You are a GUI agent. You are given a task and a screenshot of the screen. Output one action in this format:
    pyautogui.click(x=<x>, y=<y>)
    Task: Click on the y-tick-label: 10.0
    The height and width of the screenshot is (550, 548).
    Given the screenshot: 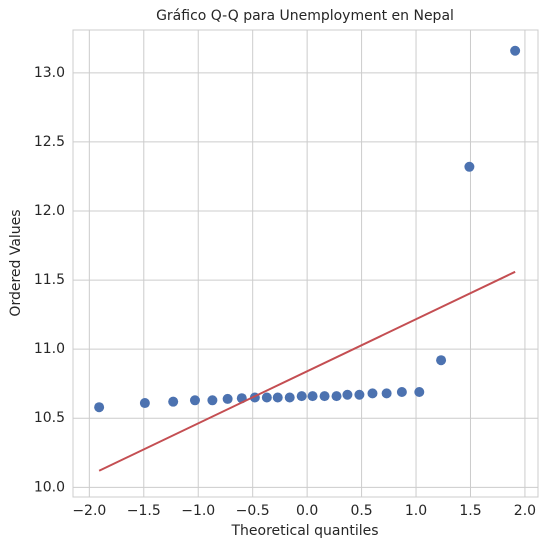 What is the action you would take?
    pyautogui.click(x=49, y=487)
    